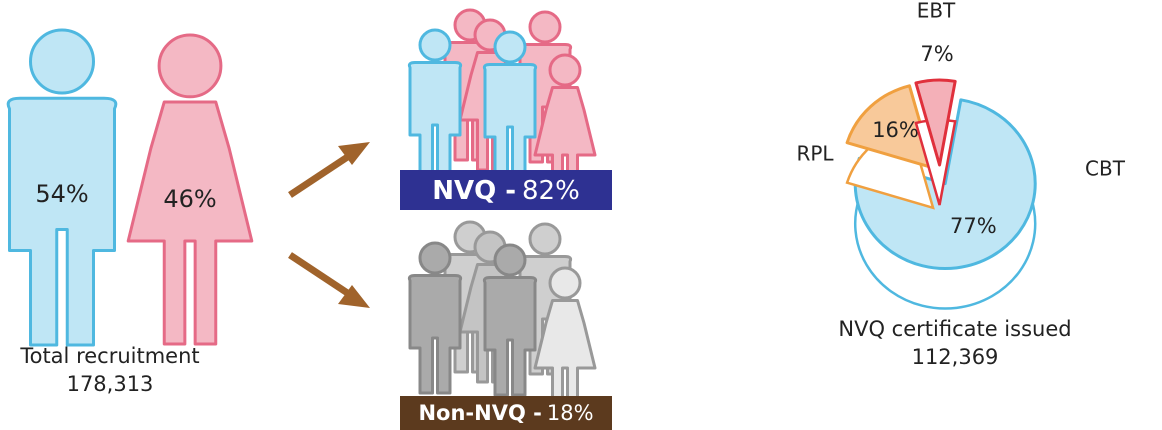 This screenshot has height=430, width=1162. Describe the element at coordinates (973, 226) in the screenshot. I see `pie-value-label: 77%` at that location.